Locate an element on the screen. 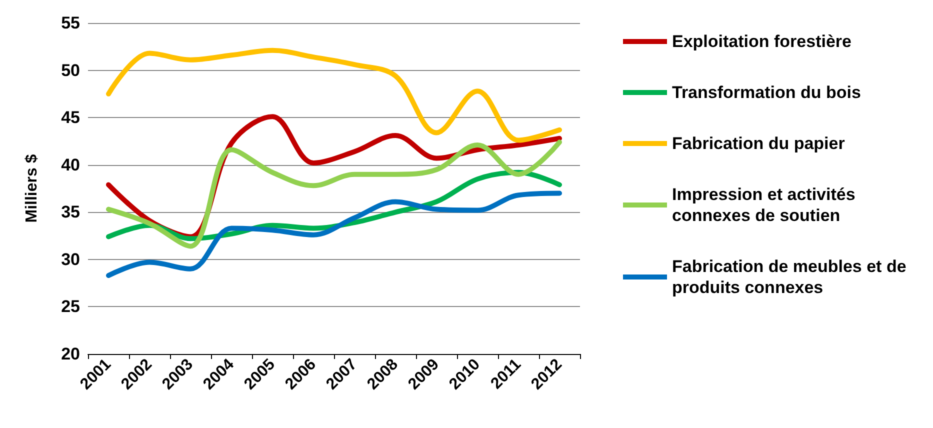  legend-label: Exploitation forestière is located at coordinates (762, 41).